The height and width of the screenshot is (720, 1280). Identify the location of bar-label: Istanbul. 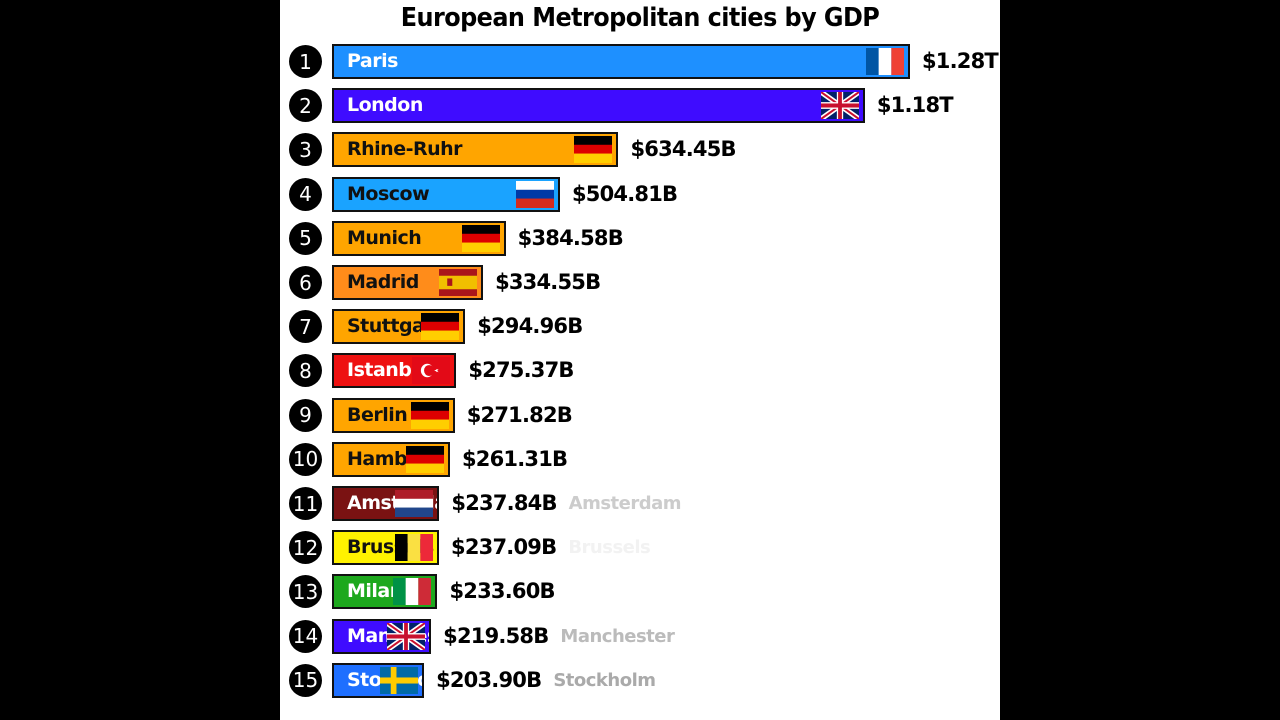
(389, 370).